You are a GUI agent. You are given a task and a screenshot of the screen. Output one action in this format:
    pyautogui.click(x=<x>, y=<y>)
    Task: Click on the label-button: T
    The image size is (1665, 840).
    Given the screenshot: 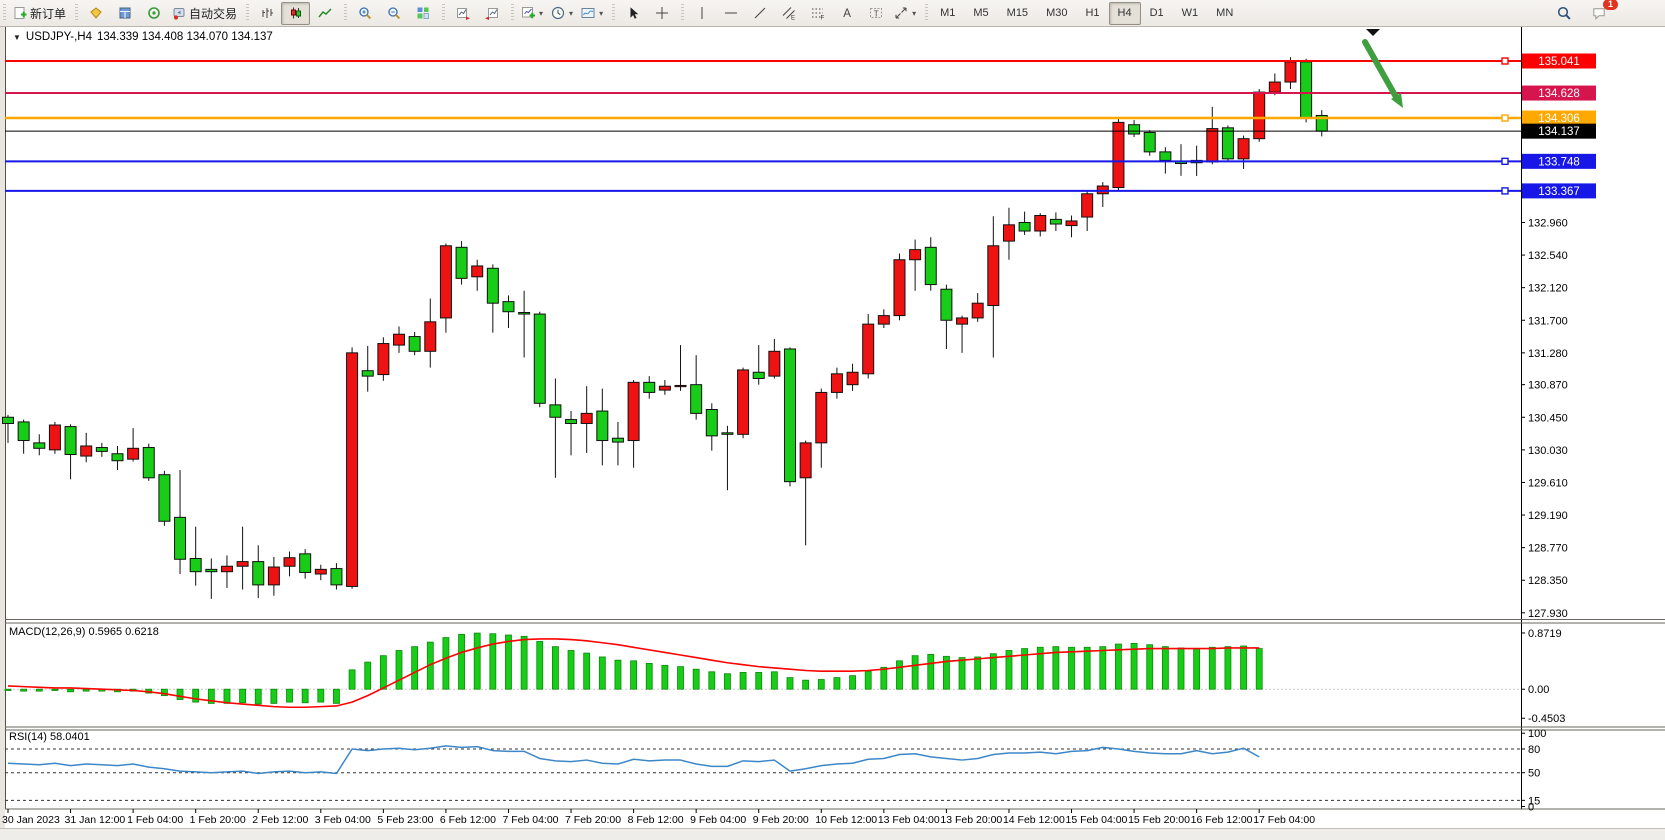 What is the action you would take?
    pyautogui.click(x=875, y=13)
    